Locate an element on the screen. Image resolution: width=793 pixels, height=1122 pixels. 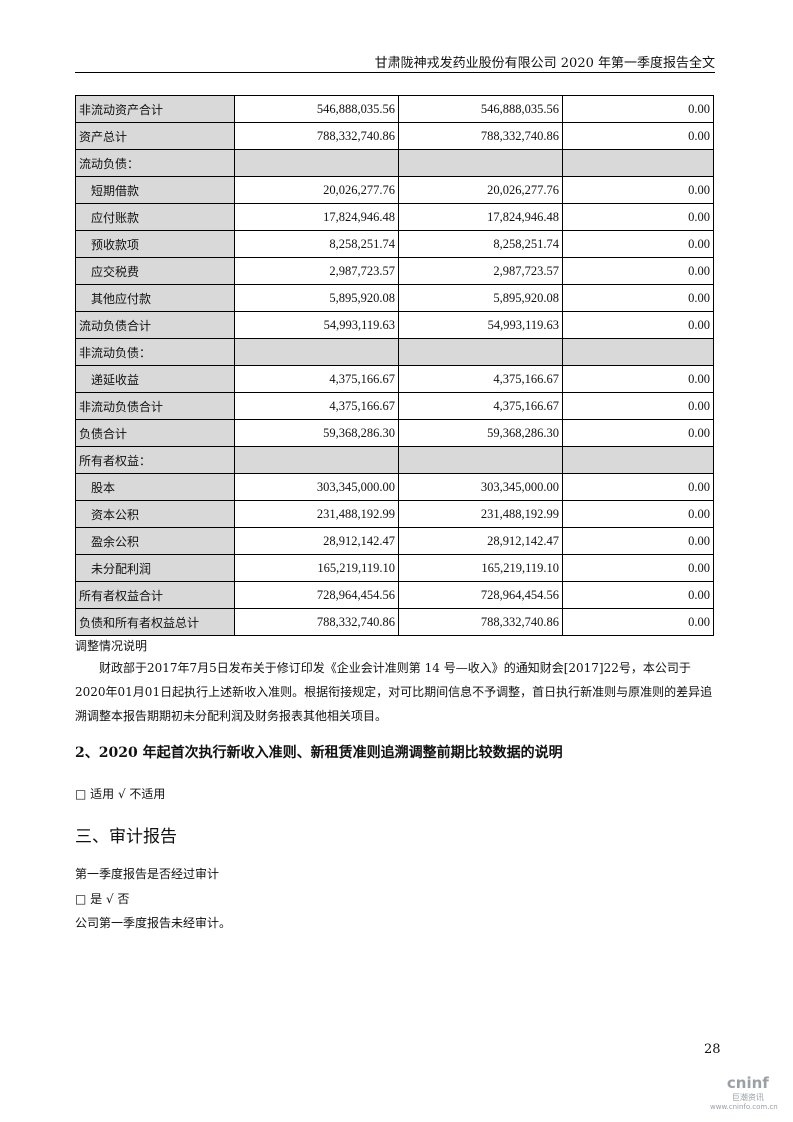
audit-text: 公司第一季度报告未经审计。 is located at coordinates (153, 923).